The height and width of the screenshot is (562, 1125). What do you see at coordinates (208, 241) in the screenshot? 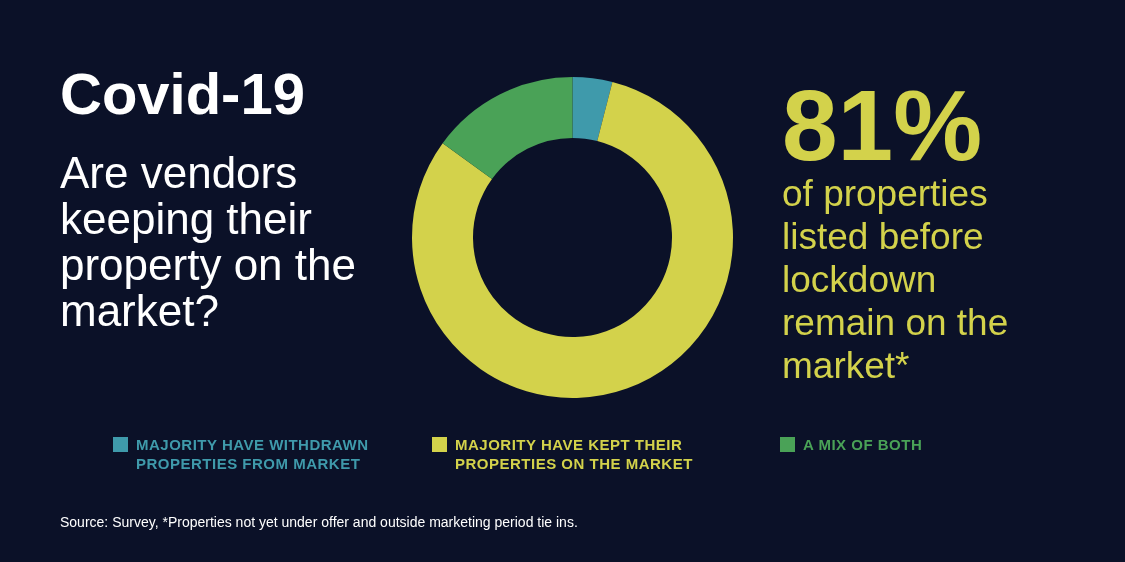
I see `text: Are vendors keeping their property on the market?` at bounding box center [208, 241].